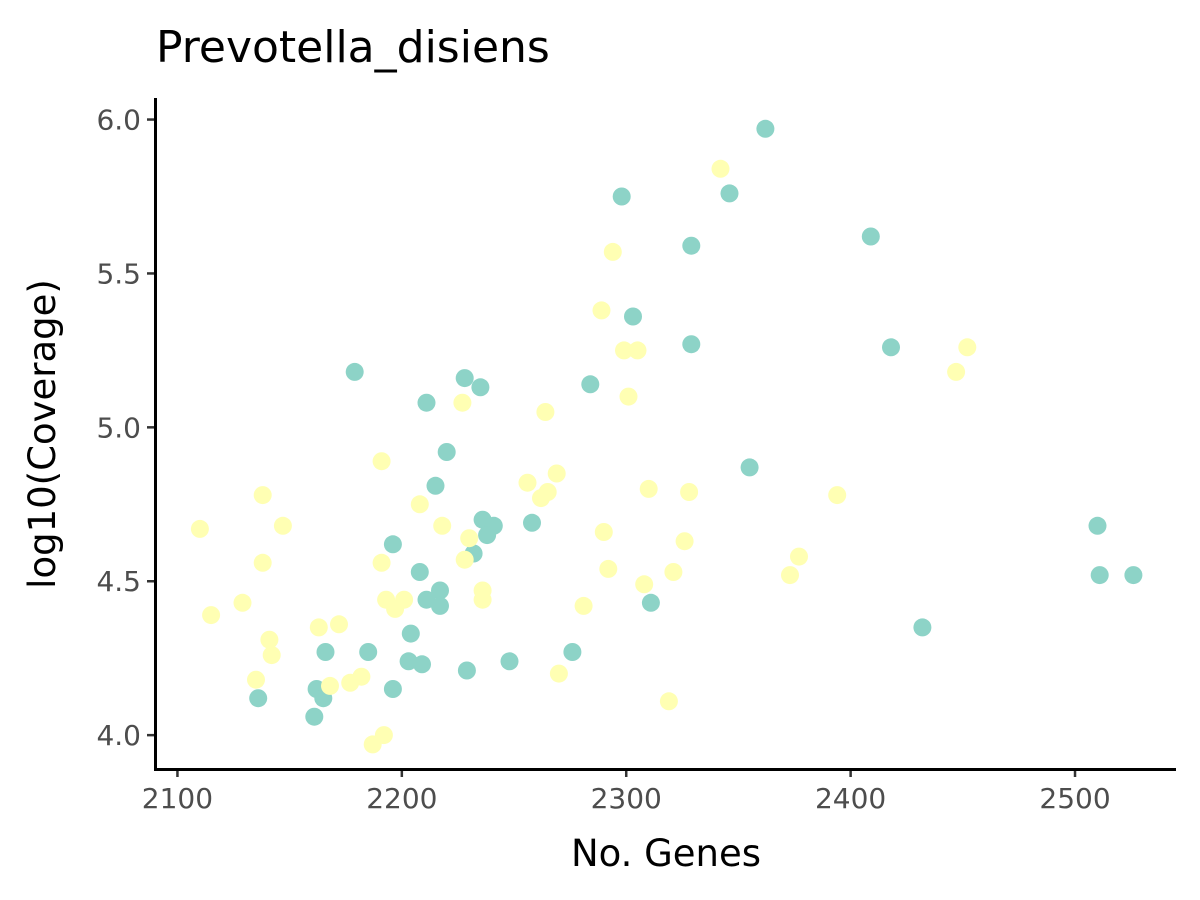 This screenshot has height=900, width=1200. I want to click on y-axis-ticks: 4.0 4.5 5.0 5.5 6.0, so click(125, 428).